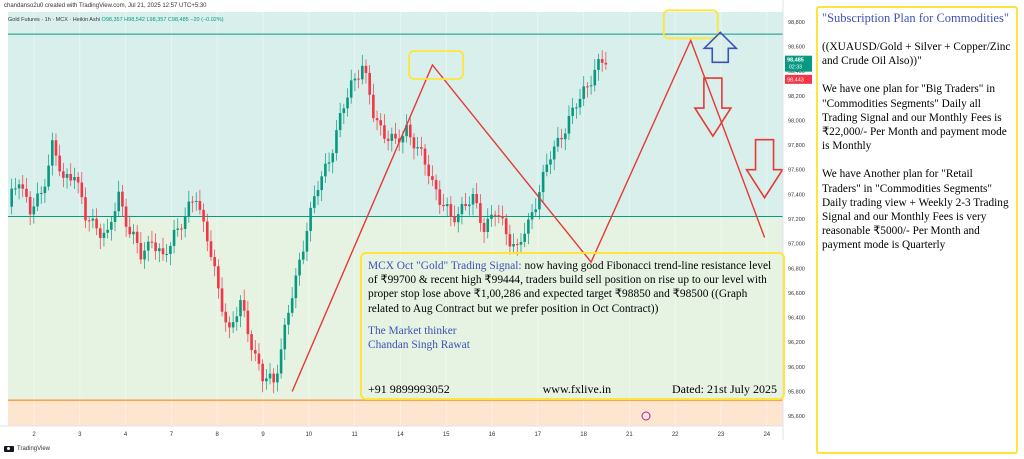  Describe the element at coordinates (713, 107) in the screenshot. I see `arrow-down-icon` at that location.